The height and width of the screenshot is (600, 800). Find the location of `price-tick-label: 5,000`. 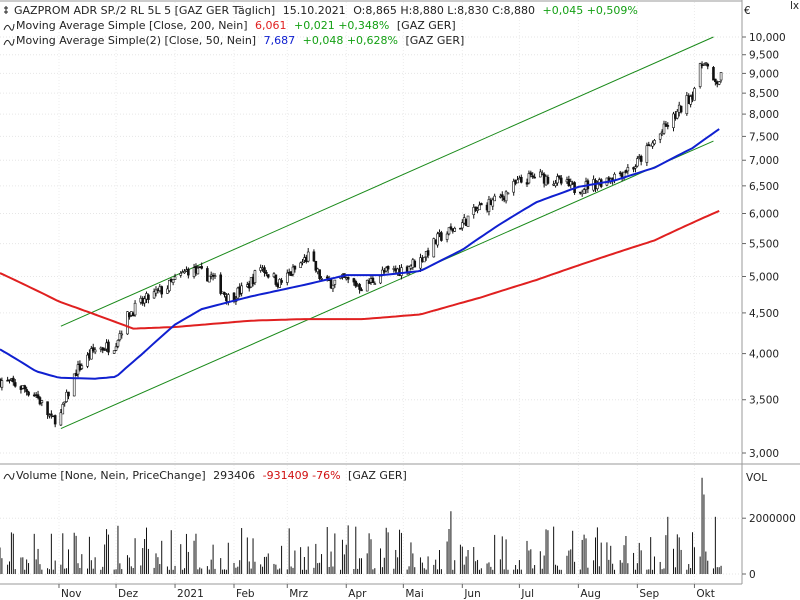

price-tick-label: 5,000 is located at coordinates (764, 277).